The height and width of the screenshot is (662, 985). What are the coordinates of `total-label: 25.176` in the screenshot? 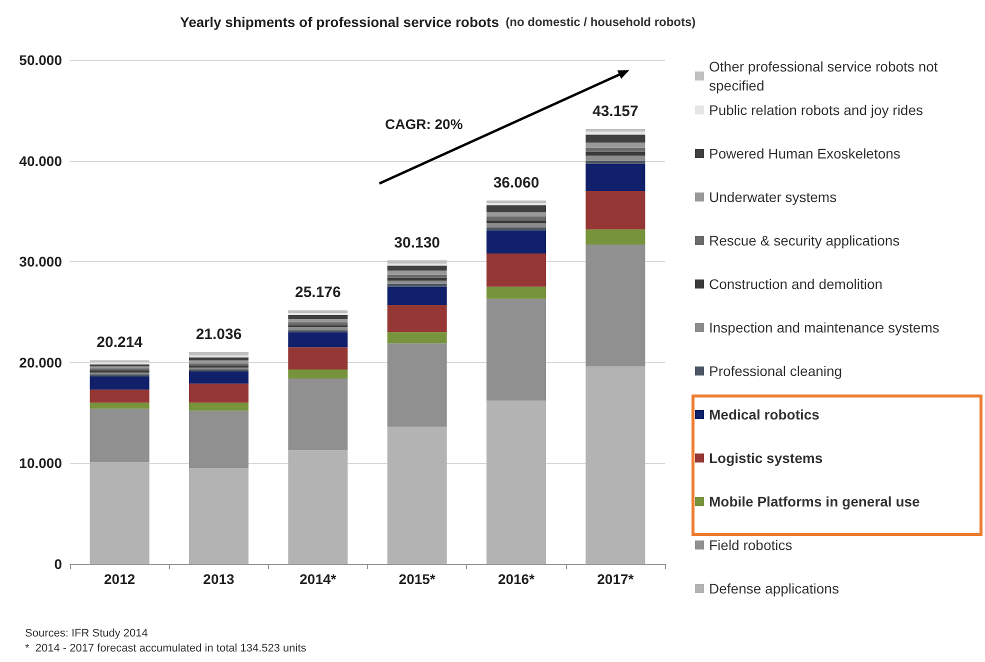 It's located at (317, 293).